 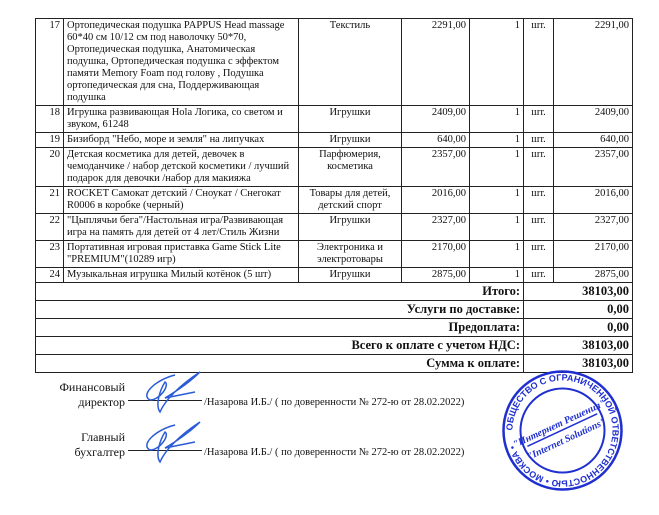 I want to click on row-number: 20, so click(x=49, y=167).